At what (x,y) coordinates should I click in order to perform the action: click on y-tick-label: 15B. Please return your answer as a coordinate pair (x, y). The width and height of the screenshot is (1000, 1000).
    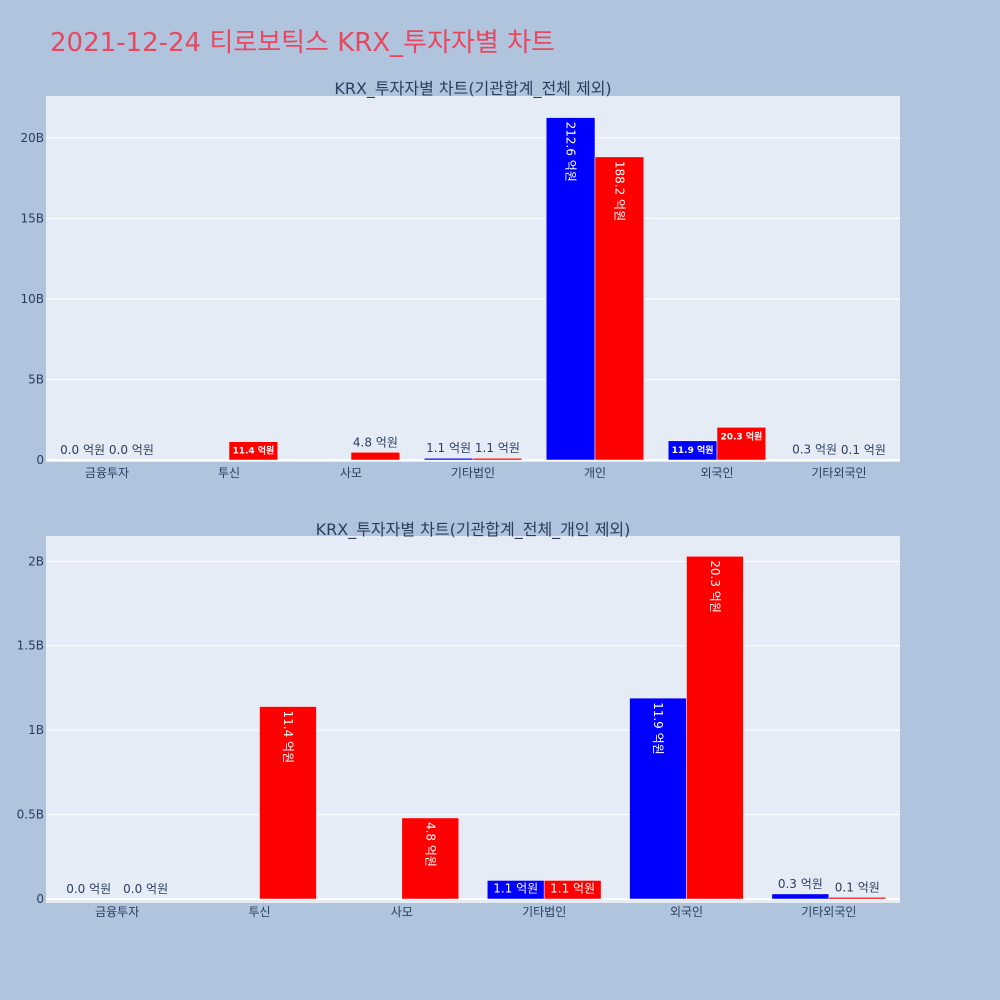
    Looking at the image, I should click on (32, 218).